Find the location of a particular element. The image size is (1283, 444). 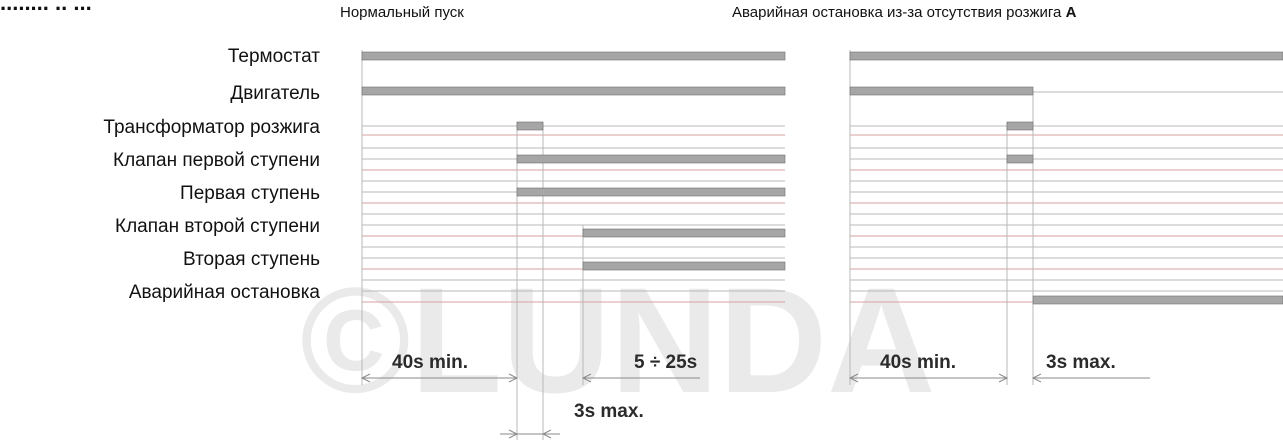

signal-label-ignition-transformer: Трансформатор розжига is located at coordinates (211, 127).